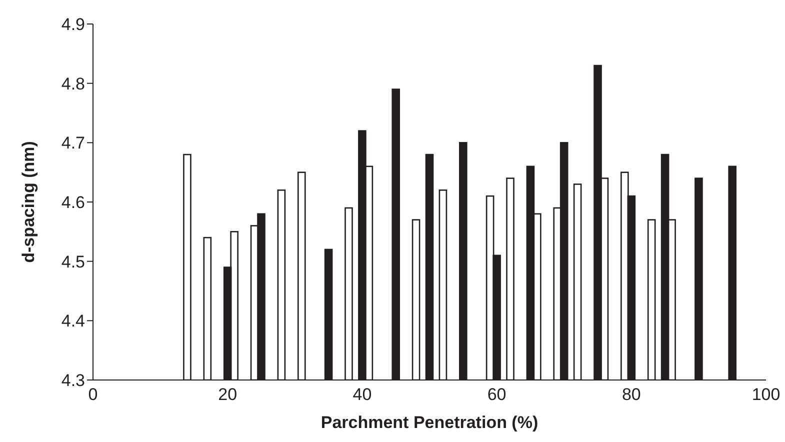 The height and width of the screenshot is (442, 785). Describe the element at coordinates (28, 202) in the screenshot. I see `y-axis-title: d-spacing (nm)` at that location.